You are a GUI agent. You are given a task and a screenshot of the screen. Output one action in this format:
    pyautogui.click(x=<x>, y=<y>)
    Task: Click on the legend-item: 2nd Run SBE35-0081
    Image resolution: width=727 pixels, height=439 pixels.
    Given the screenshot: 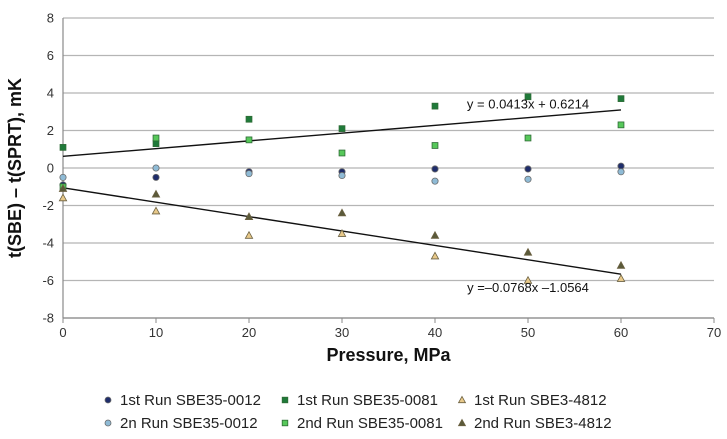 What is the action you would take?
    pyautogui.click(x=362, y=423)
    